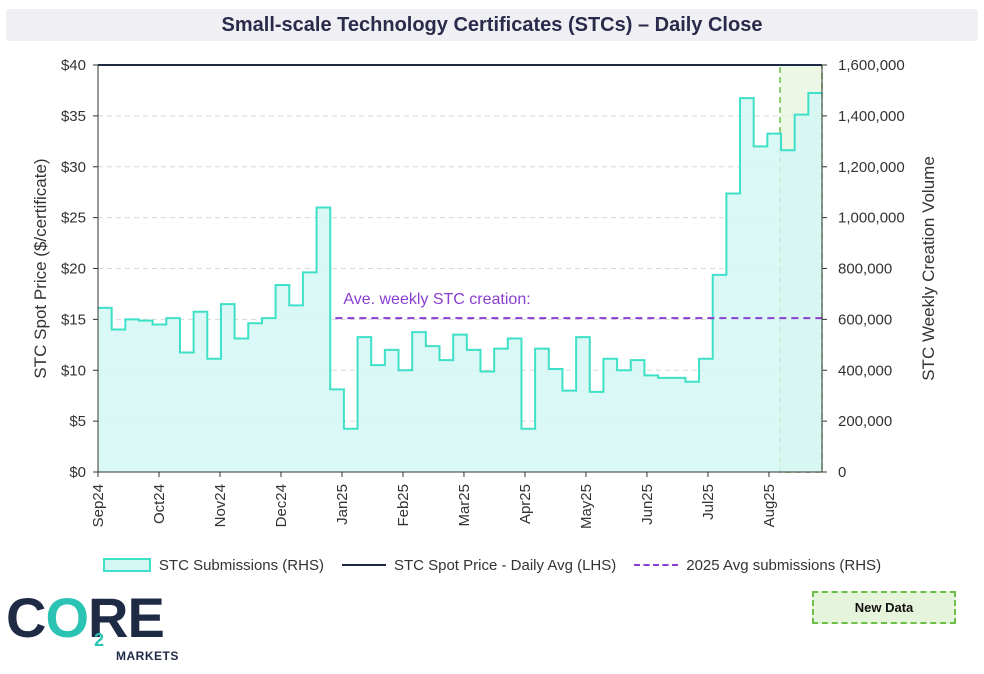  I want to click on logo-wordmark: CORE, so click(85, 617).